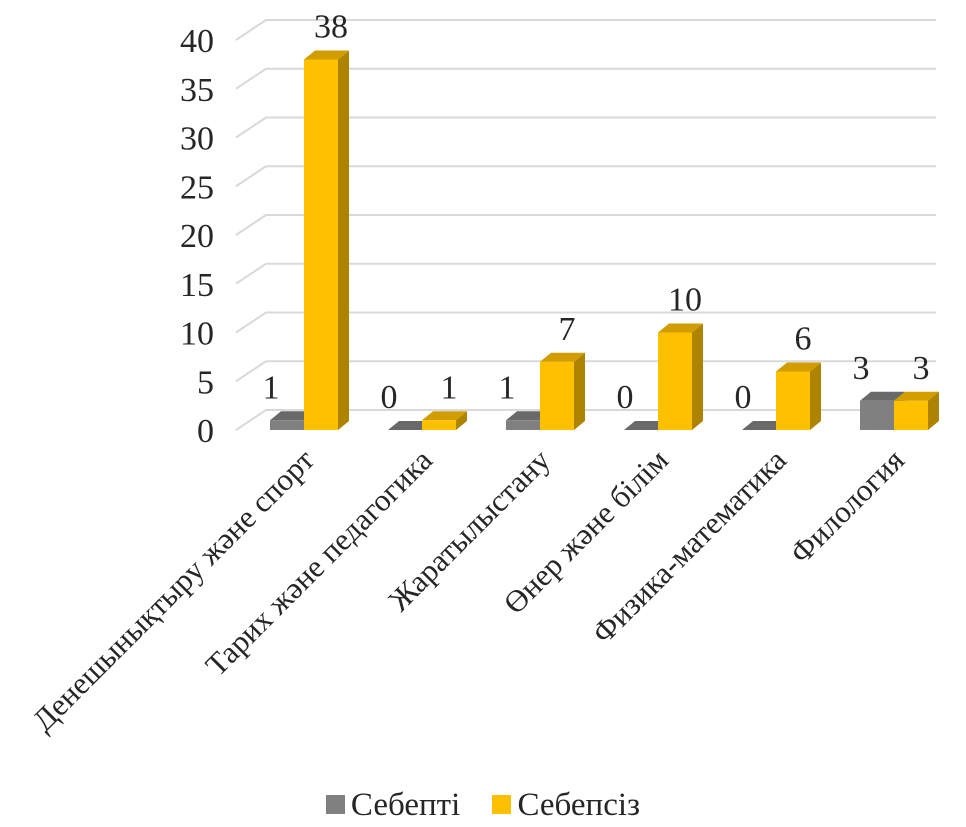 Image resolution: width=966 pixels, height=827 pixels. What do you see at coordinates (483, 804) in the screenshot?
I see `legend: Себепті Себепсіз` at bounding box center [483, 804].